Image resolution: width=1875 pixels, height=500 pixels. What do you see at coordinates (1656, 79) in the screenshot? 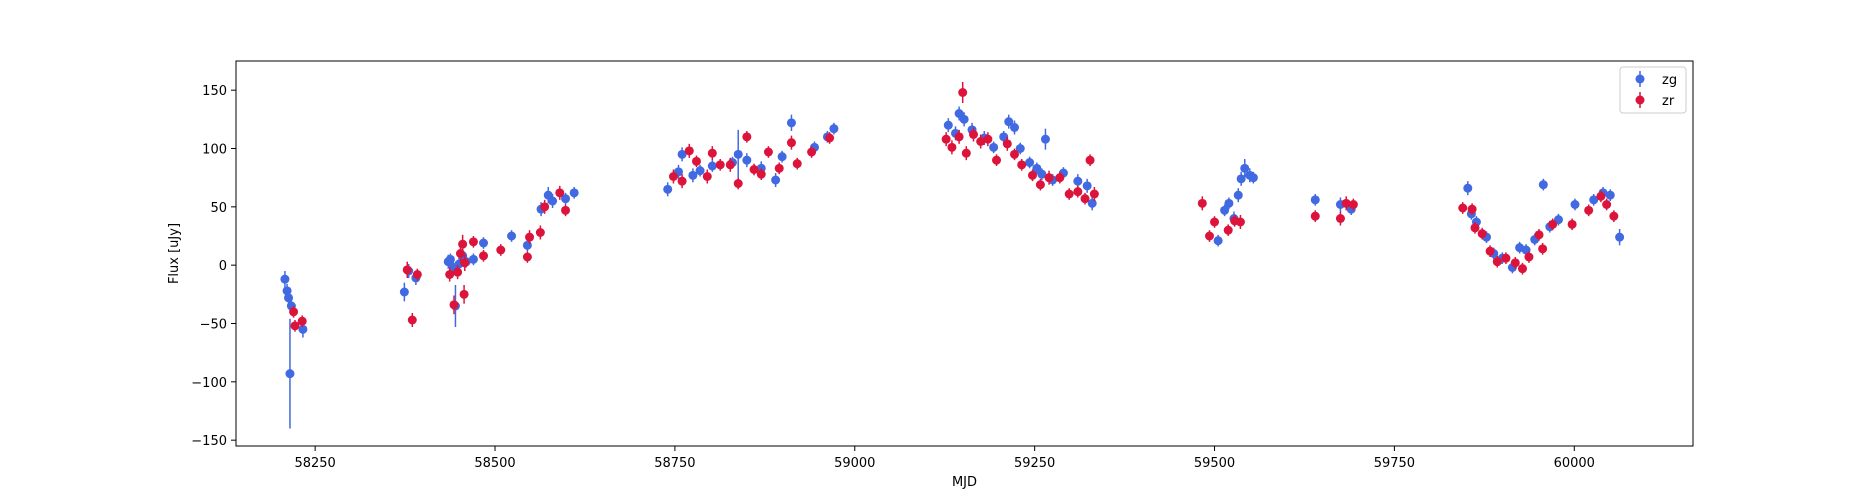
I see `legend-item-zg: zg` at bounding box center [1656, 79].